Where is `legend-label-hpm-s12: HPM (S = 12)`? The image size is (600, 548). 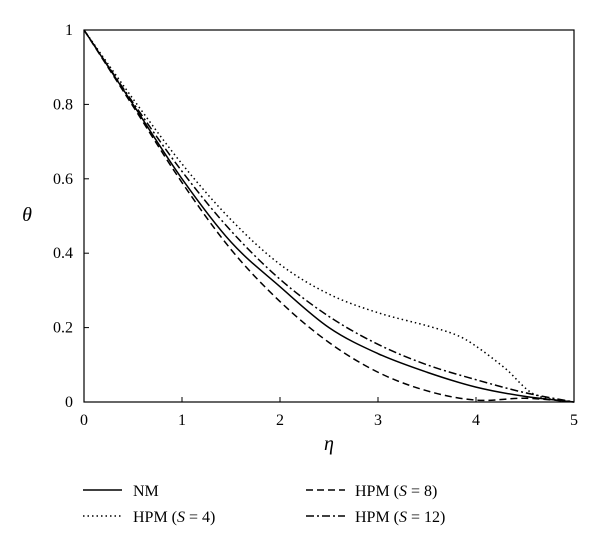 legend-label-hpm-s12: HPM (S = 12) is located at coordinates (400, 517).